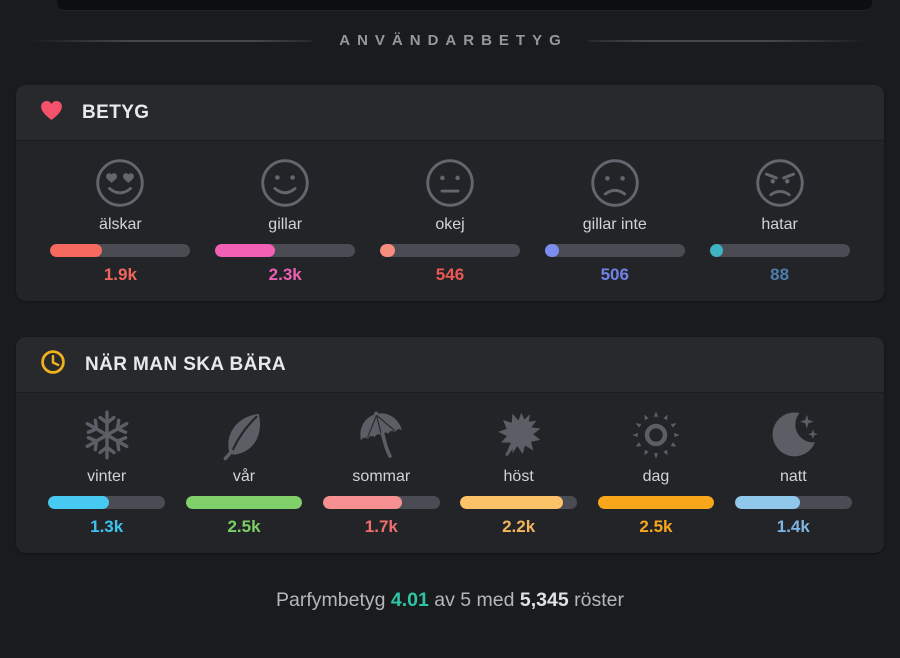 This screenshot has height=658, width=900. Describe the element at coordinates (793, 476) in the screenshot. I see `item-label: natt` at that location.